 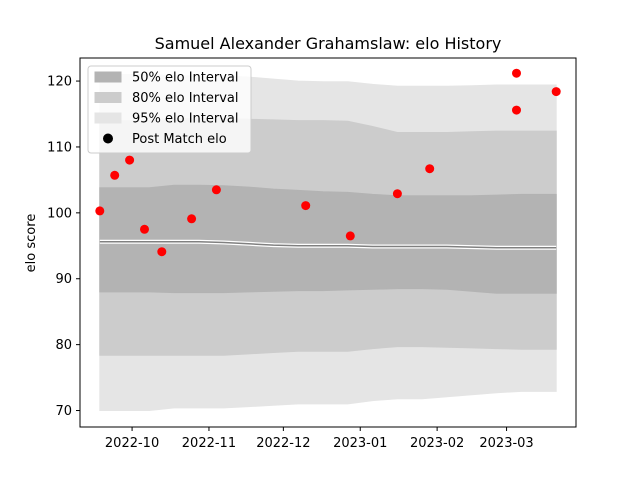 What do you see at coordinates (31, 243) in the screenshot?
I see `y-axis-label: elo score` at bounding box center [31, 243].